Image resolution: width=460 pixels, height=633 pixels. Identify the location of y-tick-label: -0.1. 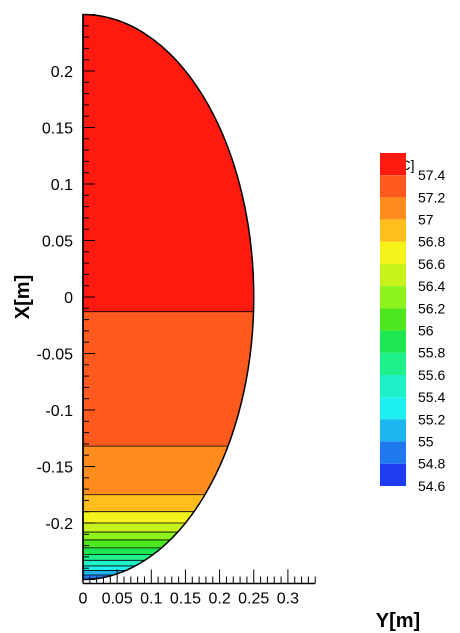
(59, 411).